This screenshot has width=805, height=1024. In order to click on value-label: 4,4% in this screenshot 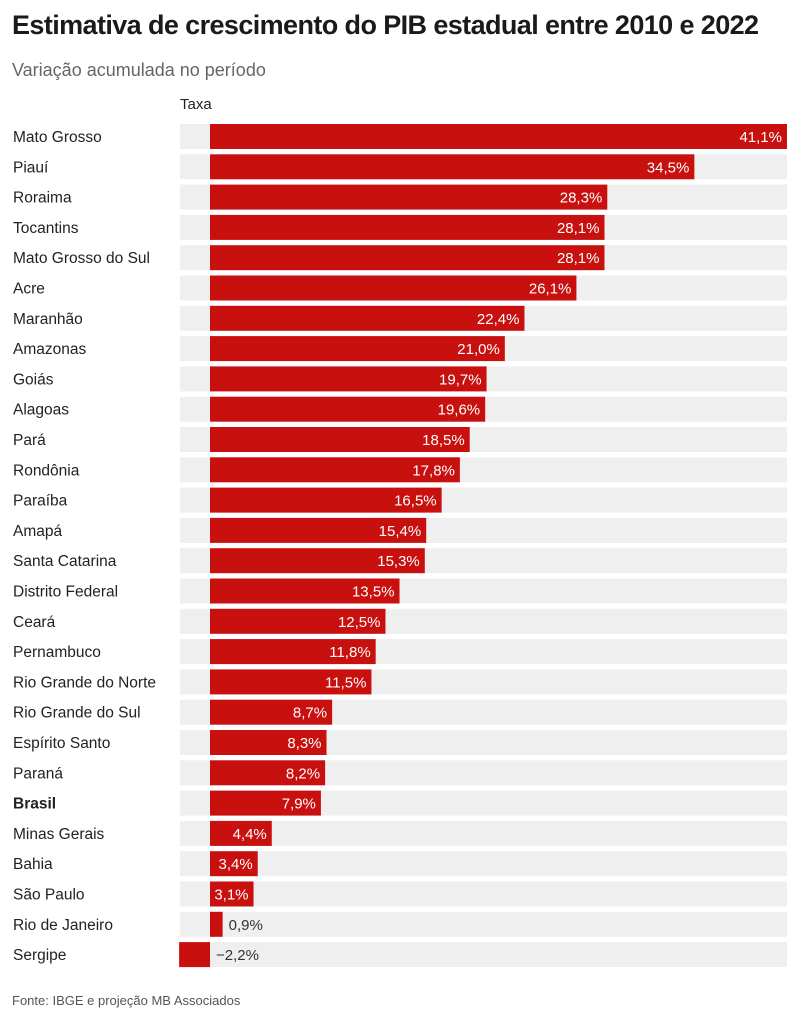, I will do `click(250, 834)`.